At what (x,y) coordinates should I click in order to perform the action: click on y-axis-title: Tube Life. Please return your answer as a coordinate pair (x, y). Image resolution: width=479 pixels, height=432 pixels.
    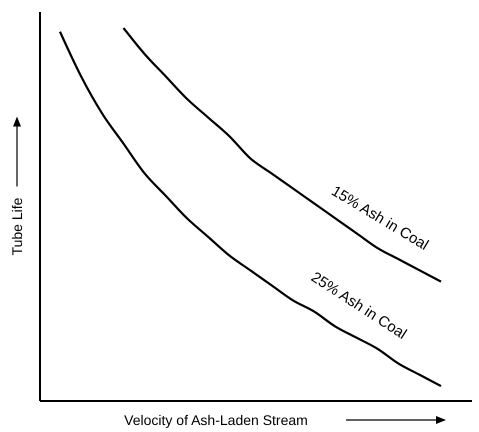
    Looking at the image, I should click on (17, 226).